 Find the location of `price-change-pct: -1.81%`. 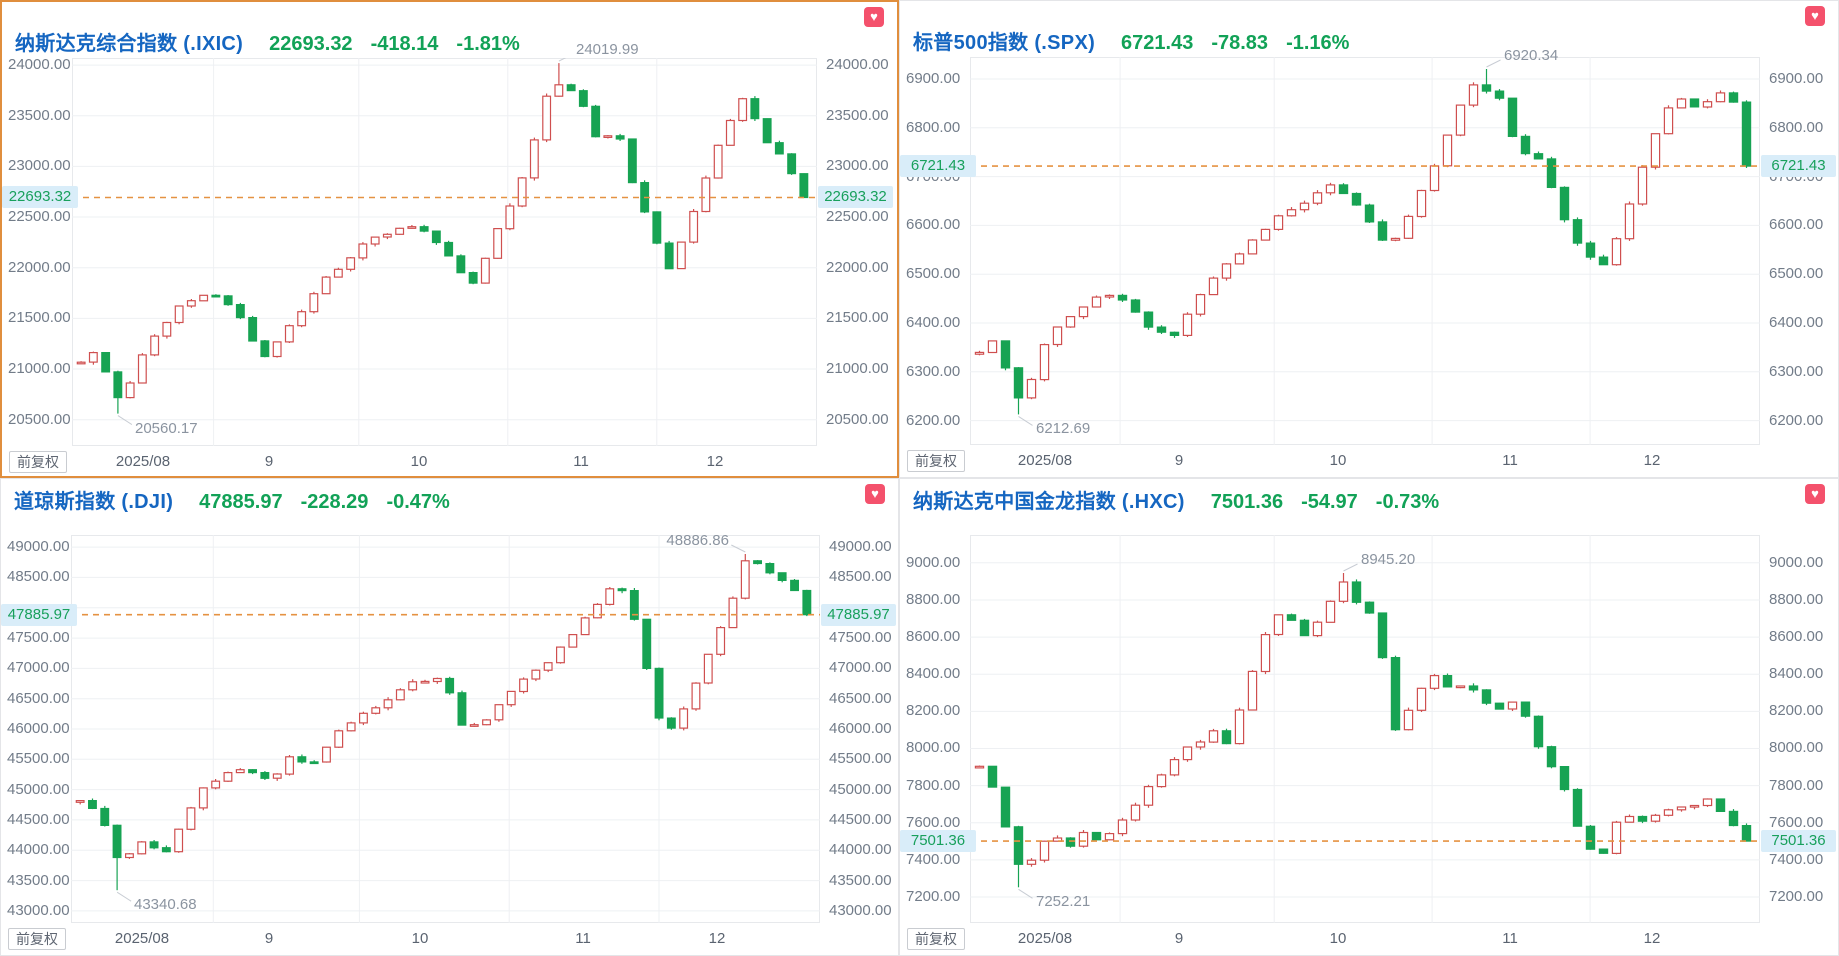

price-change-pct: -1.81% is located at coordinates (488, 44).